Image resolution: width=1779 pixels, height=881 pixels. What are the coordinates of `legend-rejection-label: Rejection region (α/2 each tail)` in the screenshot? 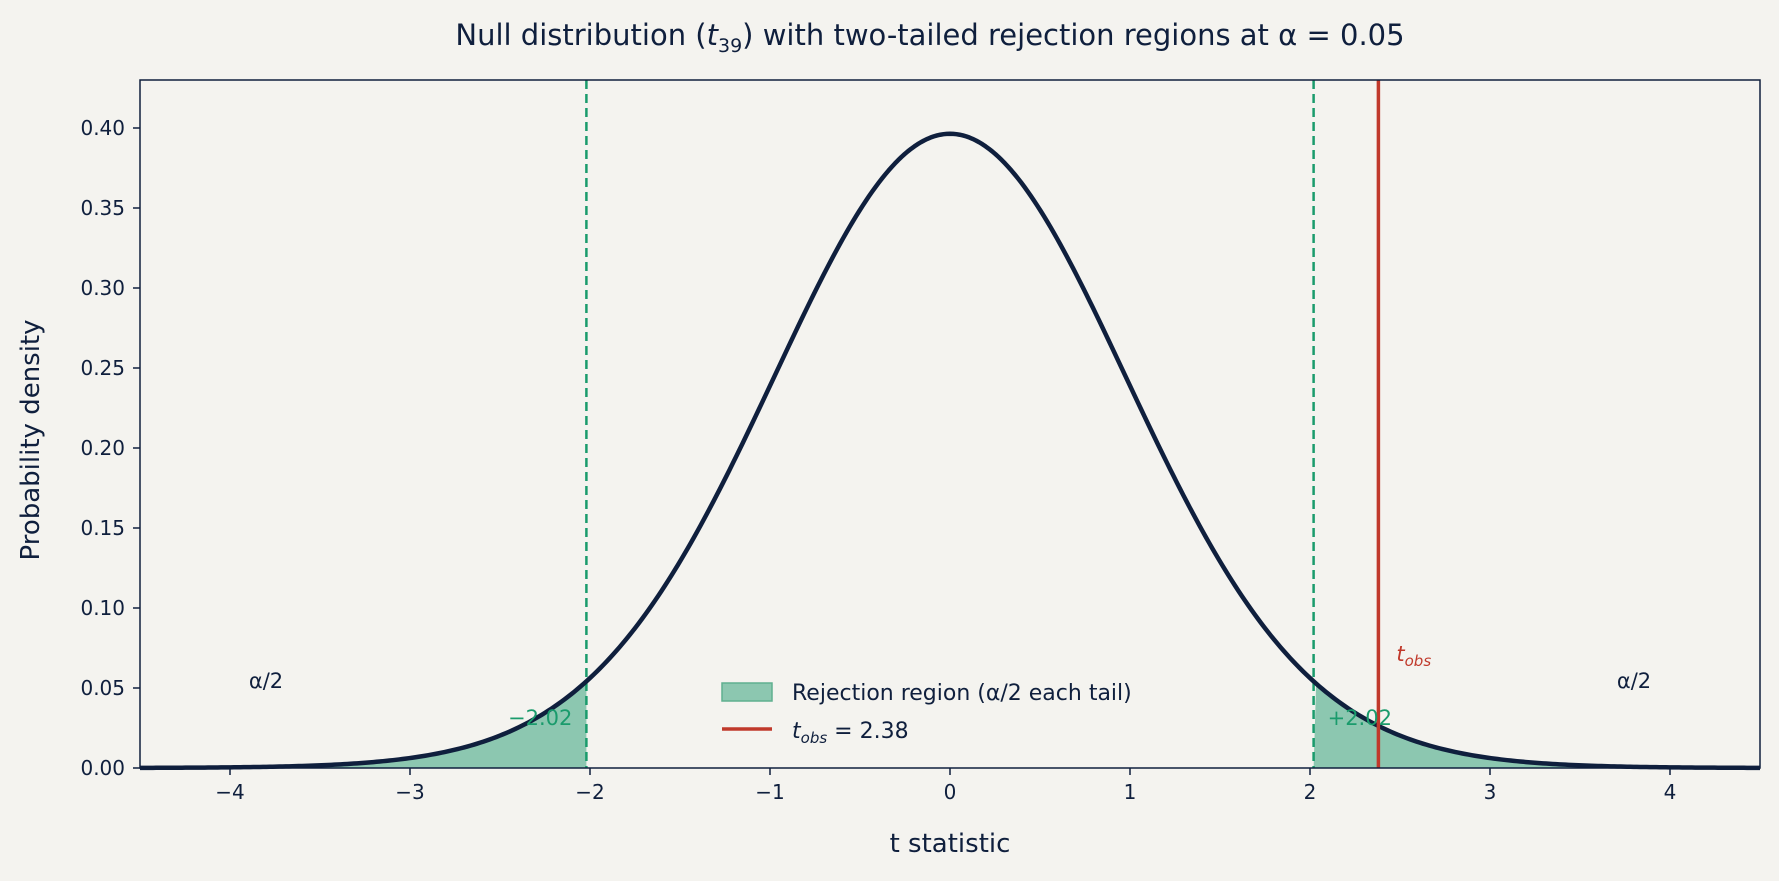 It's located at (962, 693).